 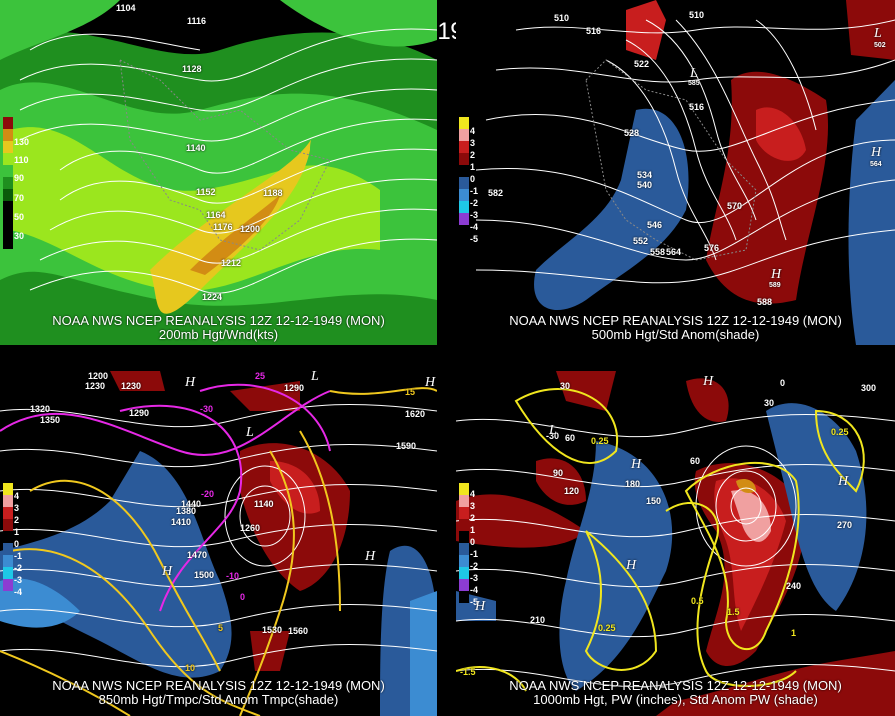 What do you see at coordinates (126, 8) in the screenshot?
I see `contour-label: 1104` at bounding box center [126, 8].